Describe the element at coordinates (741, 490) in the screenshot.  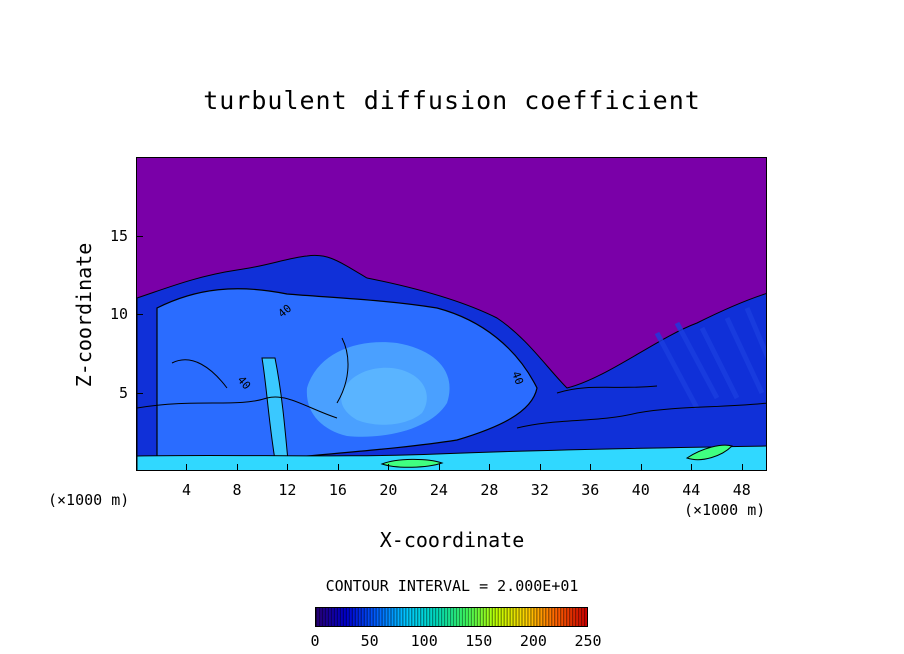
I see `x-tick-label: 48` at that location.